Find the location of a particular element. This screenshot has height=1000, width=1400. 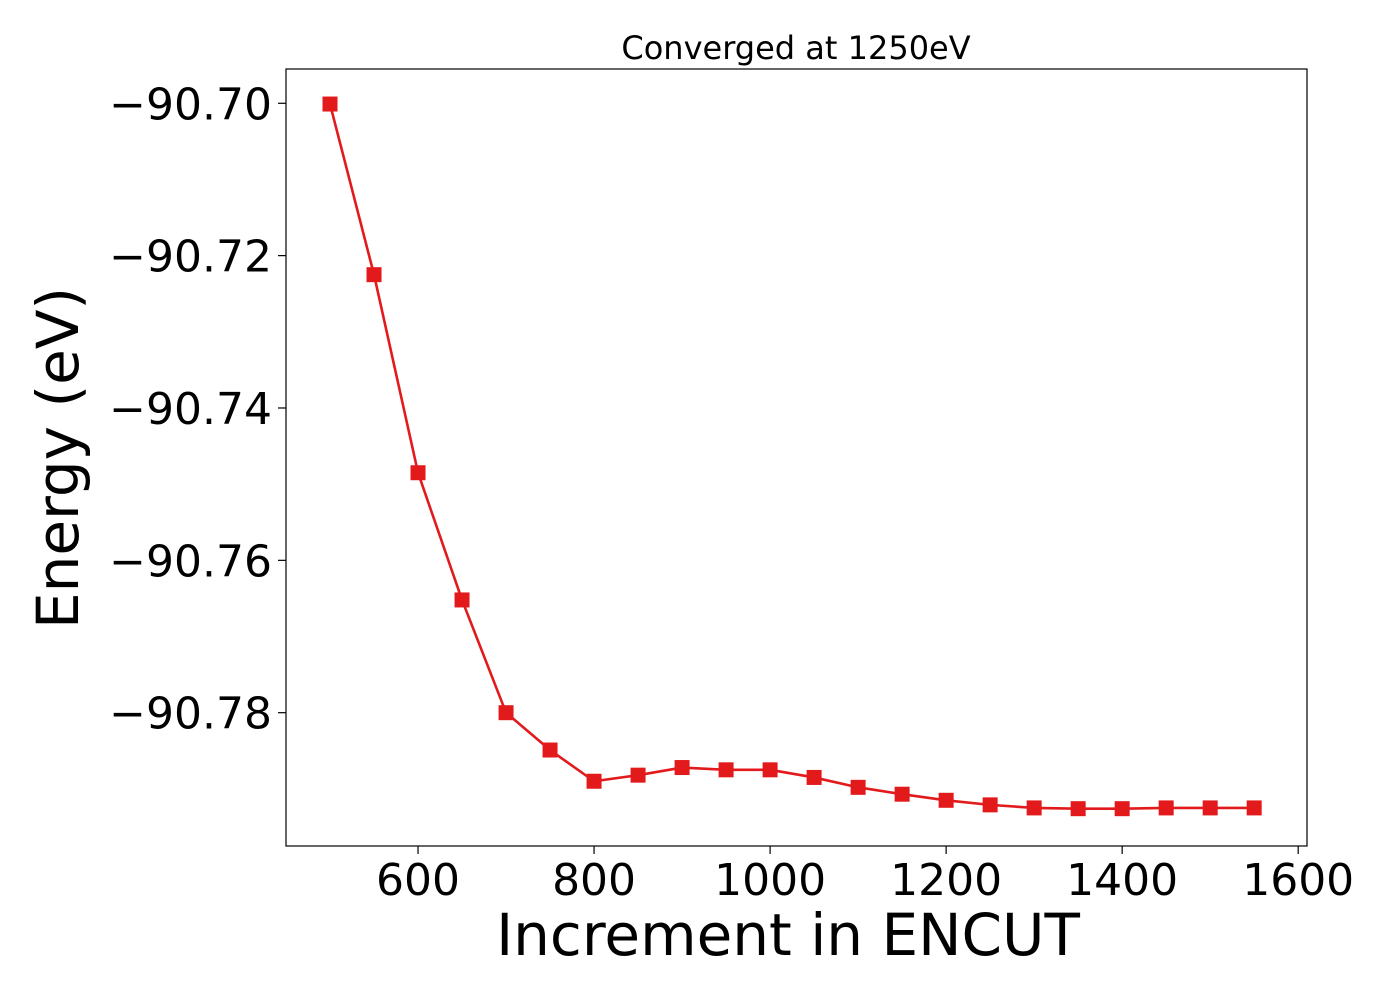

y-axis: −90.70 −90.72 −90.74 −90.76 −90.78 is located at coordinates (197, 409).